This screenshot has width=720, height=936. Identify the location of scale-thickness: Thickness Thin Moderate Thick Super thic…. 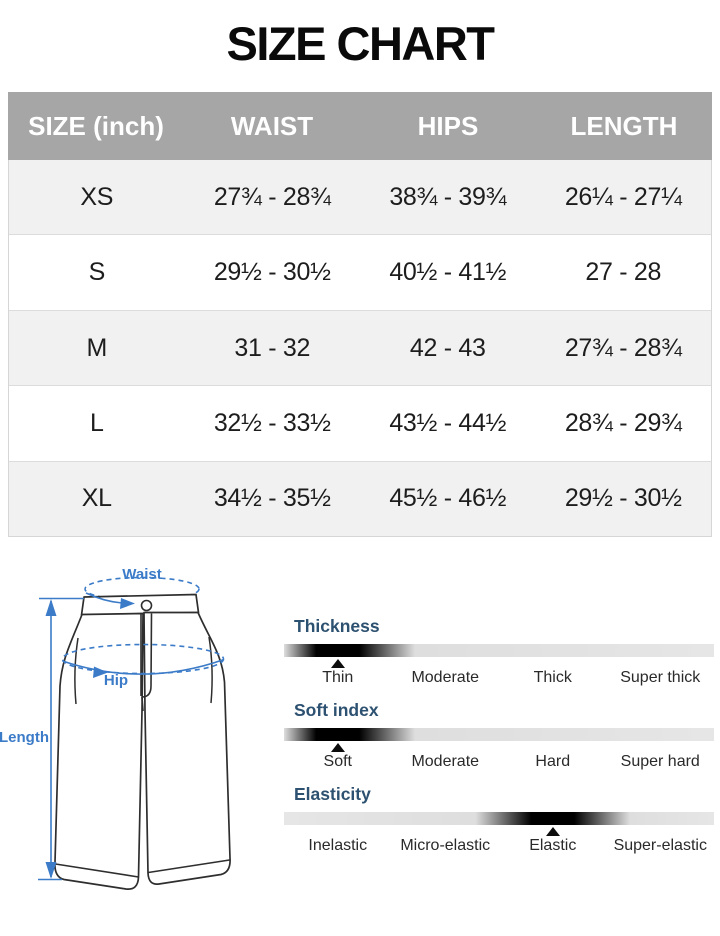
(499, 651).